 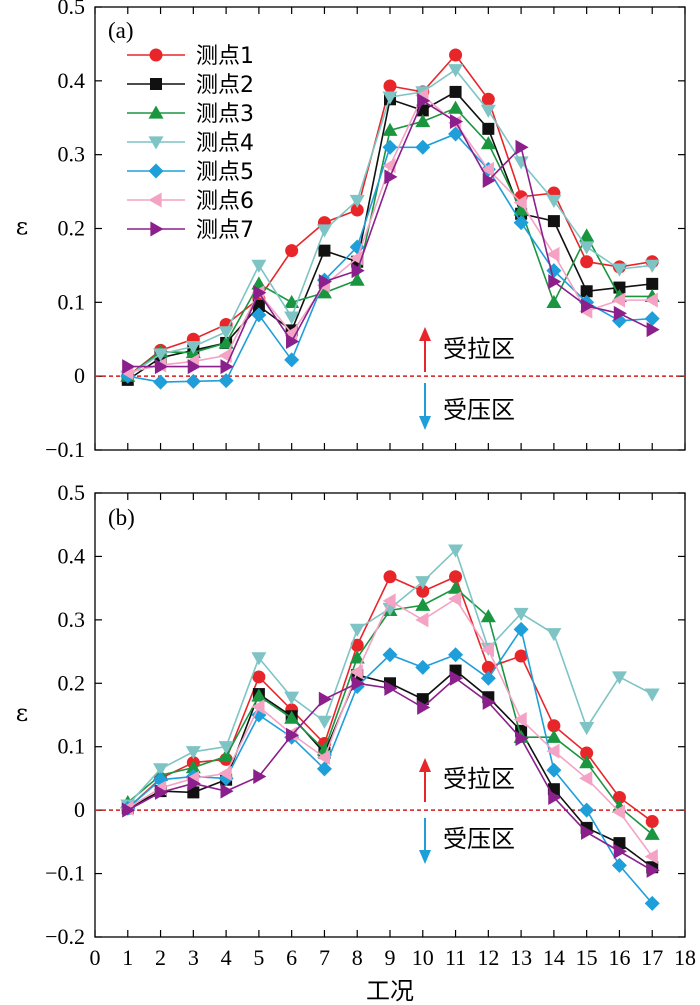 What do you see at coordinates (324, 957) in the screenshot?
I see `x-tick-label: 7` at bounding box center [324, 957].